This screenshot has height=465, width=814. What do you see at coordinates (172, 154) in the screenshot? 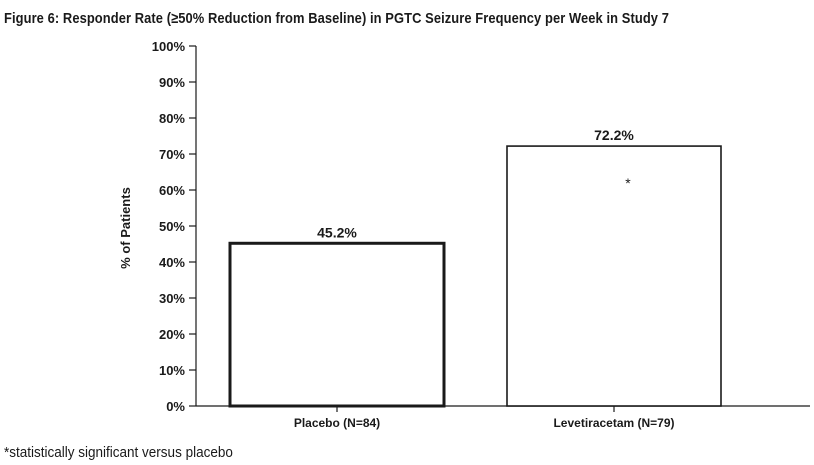
I see `y-tick-label: 70%` at bounding box center [172, 154].